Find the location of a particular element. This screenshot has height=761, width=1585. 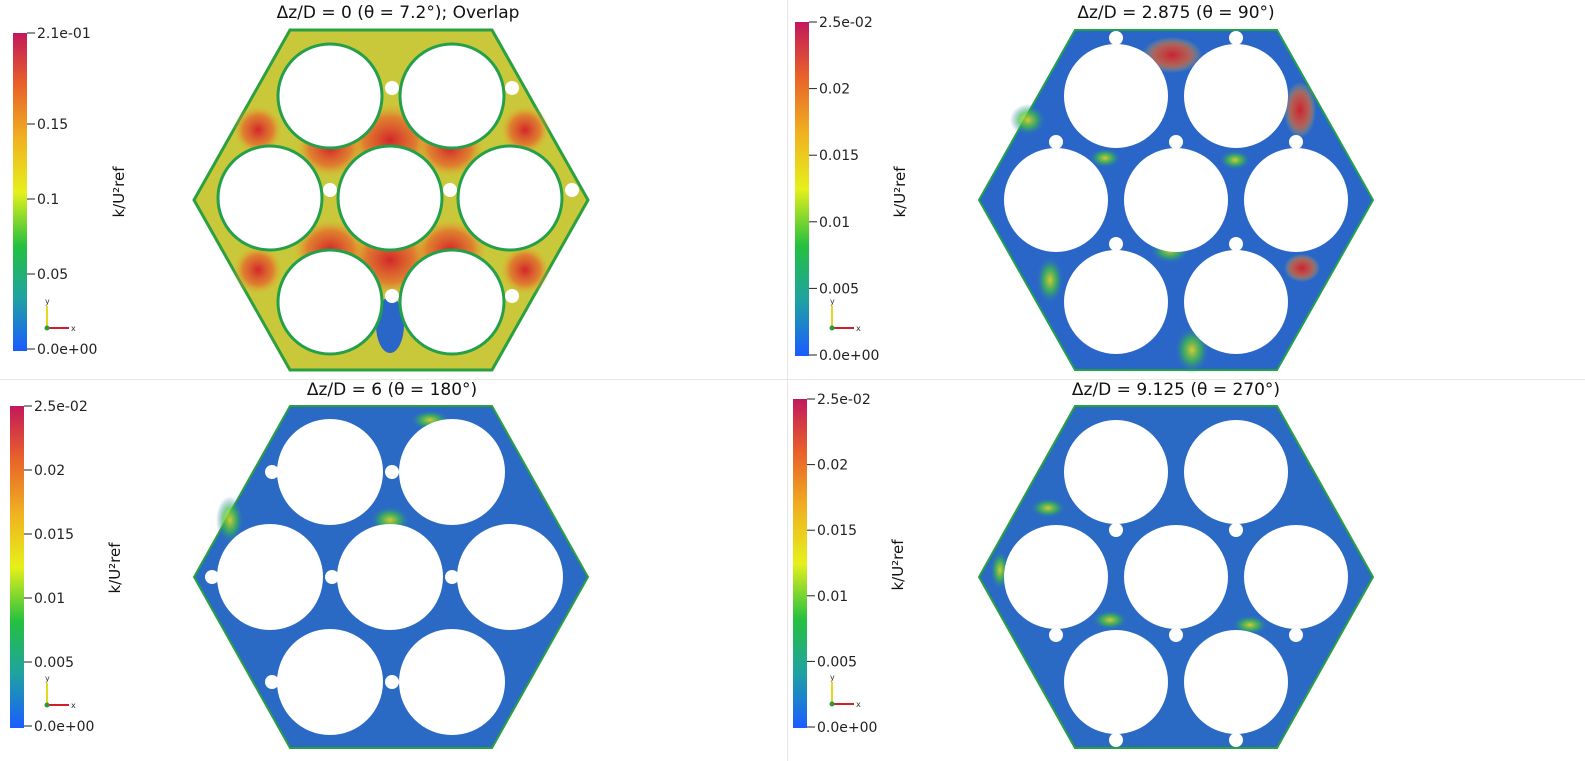

panel-title: Δz/D = 2.875 (θ = 90°) is located at coordinates (1175, 13).